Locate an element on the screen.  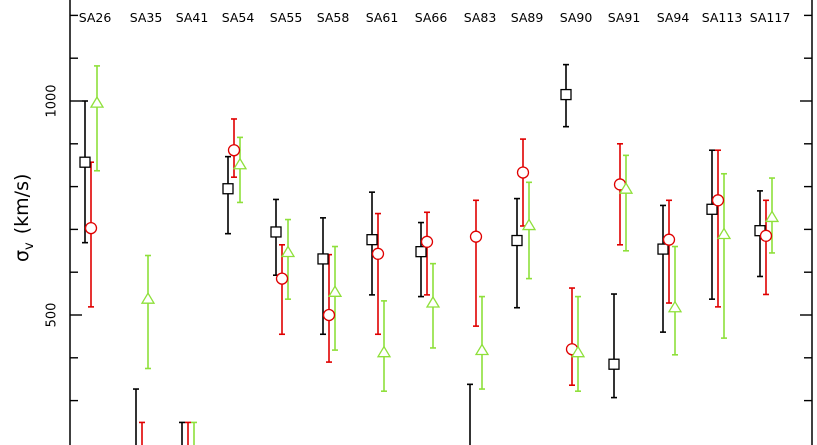
category-label: SA91 is located at coordinates (624, 17).